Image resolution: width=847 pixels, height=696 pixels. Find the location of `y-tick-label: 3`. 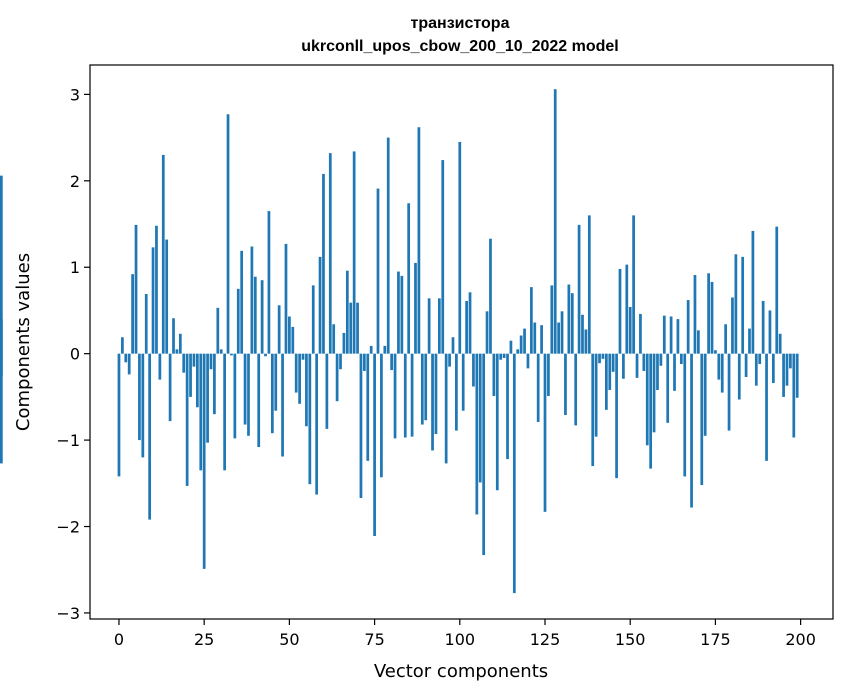

y-tick-label: 3 is located at coordinates (75, 94).